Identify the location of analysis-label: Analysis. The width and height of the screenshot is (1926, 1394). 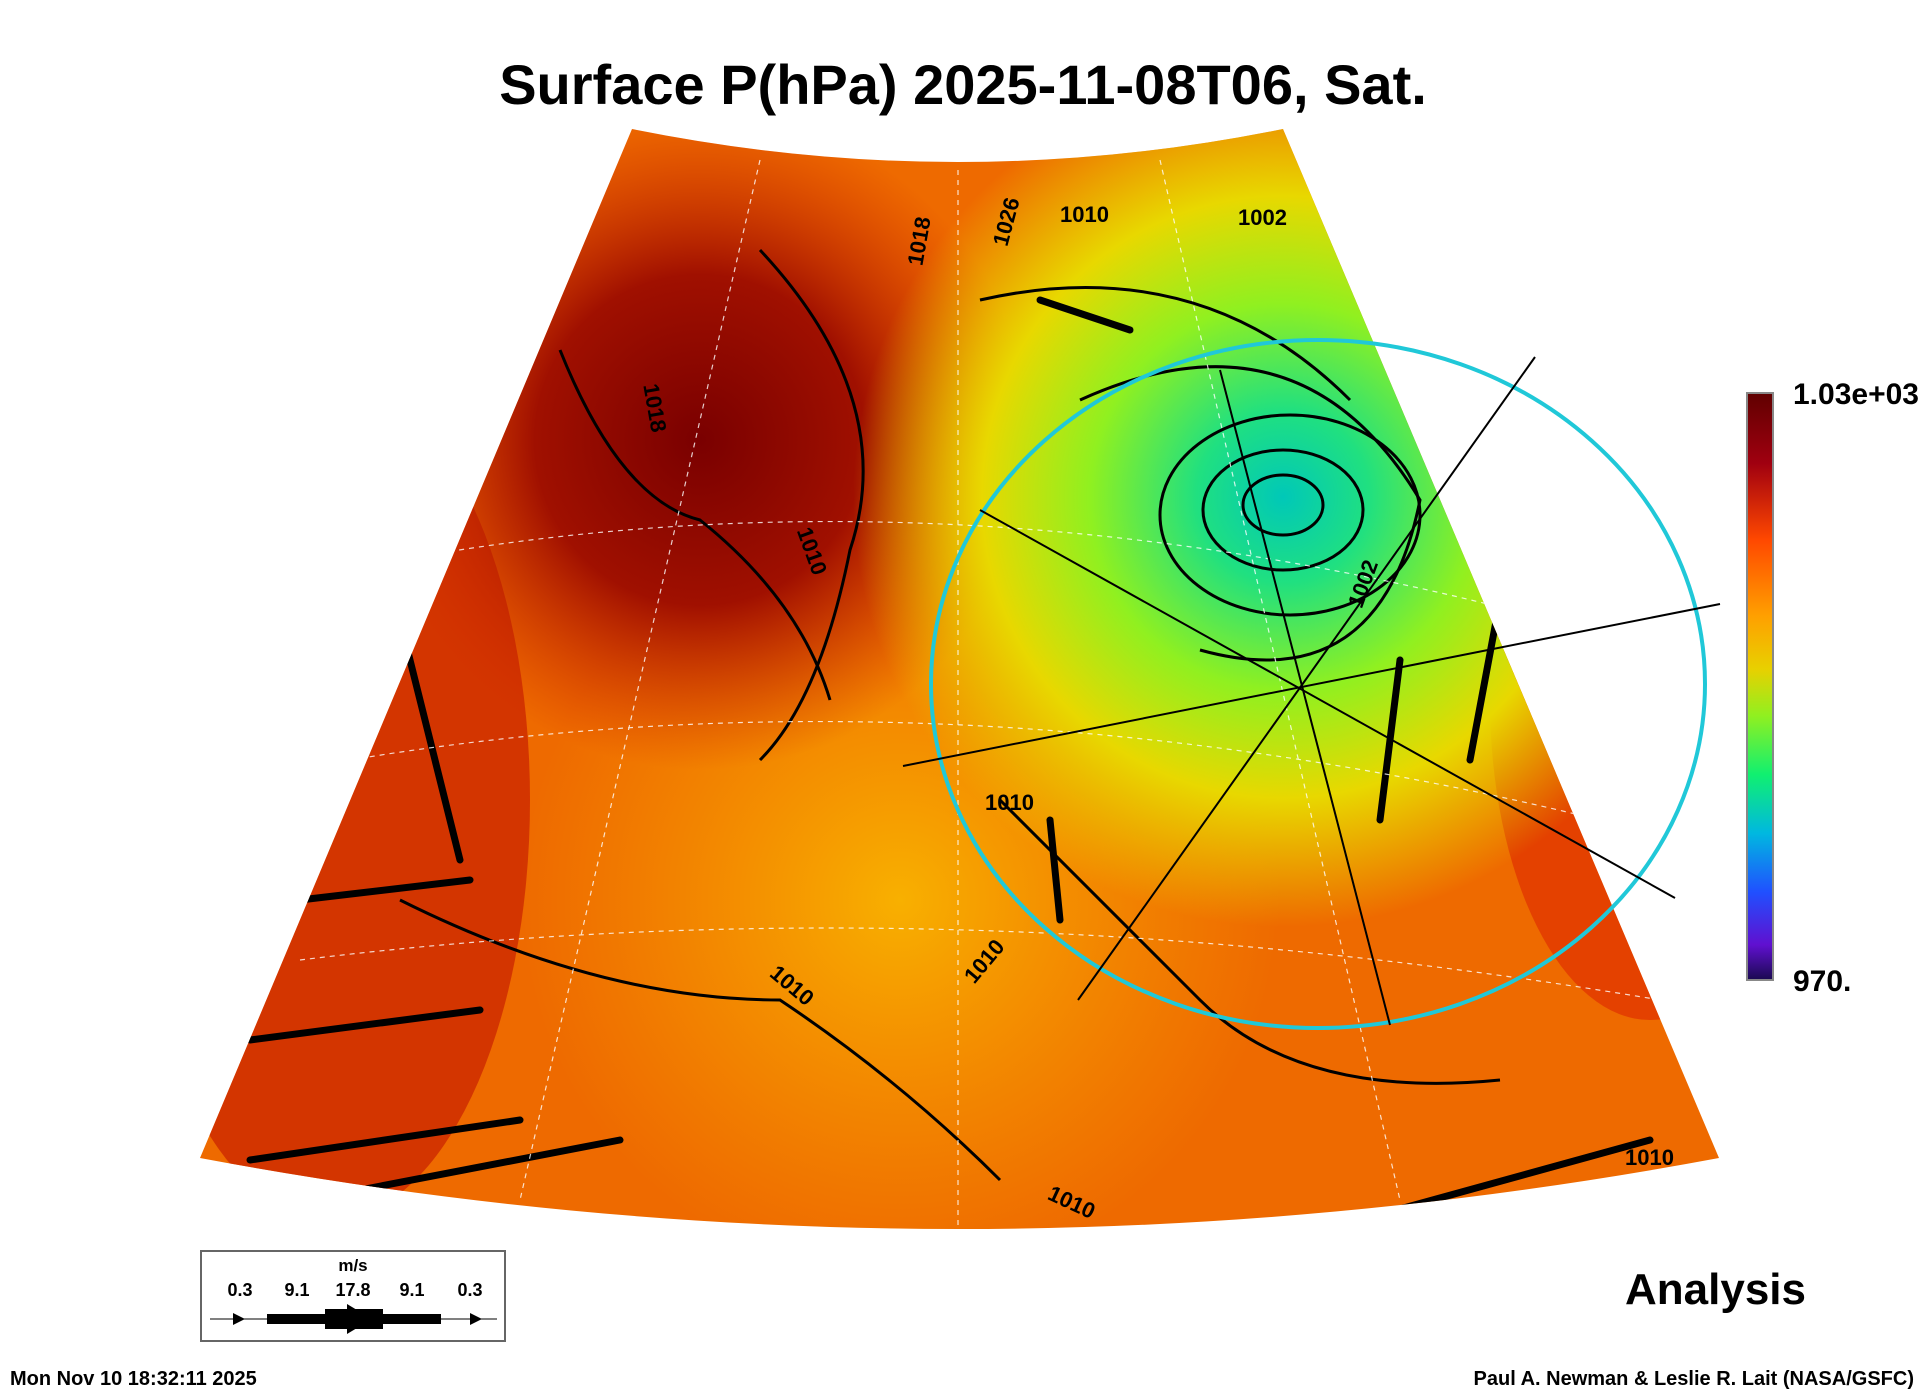
(1715, 1289).